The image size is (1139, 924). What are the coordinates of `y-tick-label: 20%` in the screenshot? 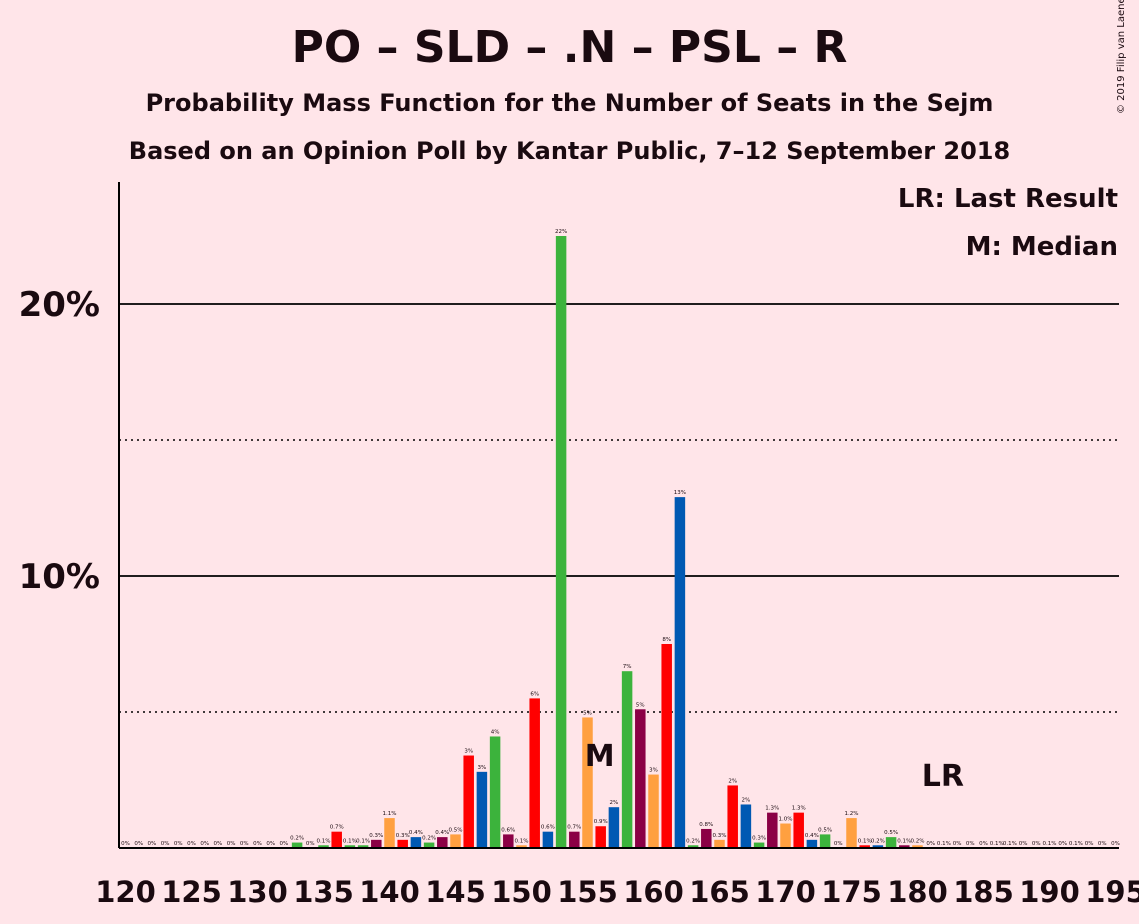 It's located at (59, 305).